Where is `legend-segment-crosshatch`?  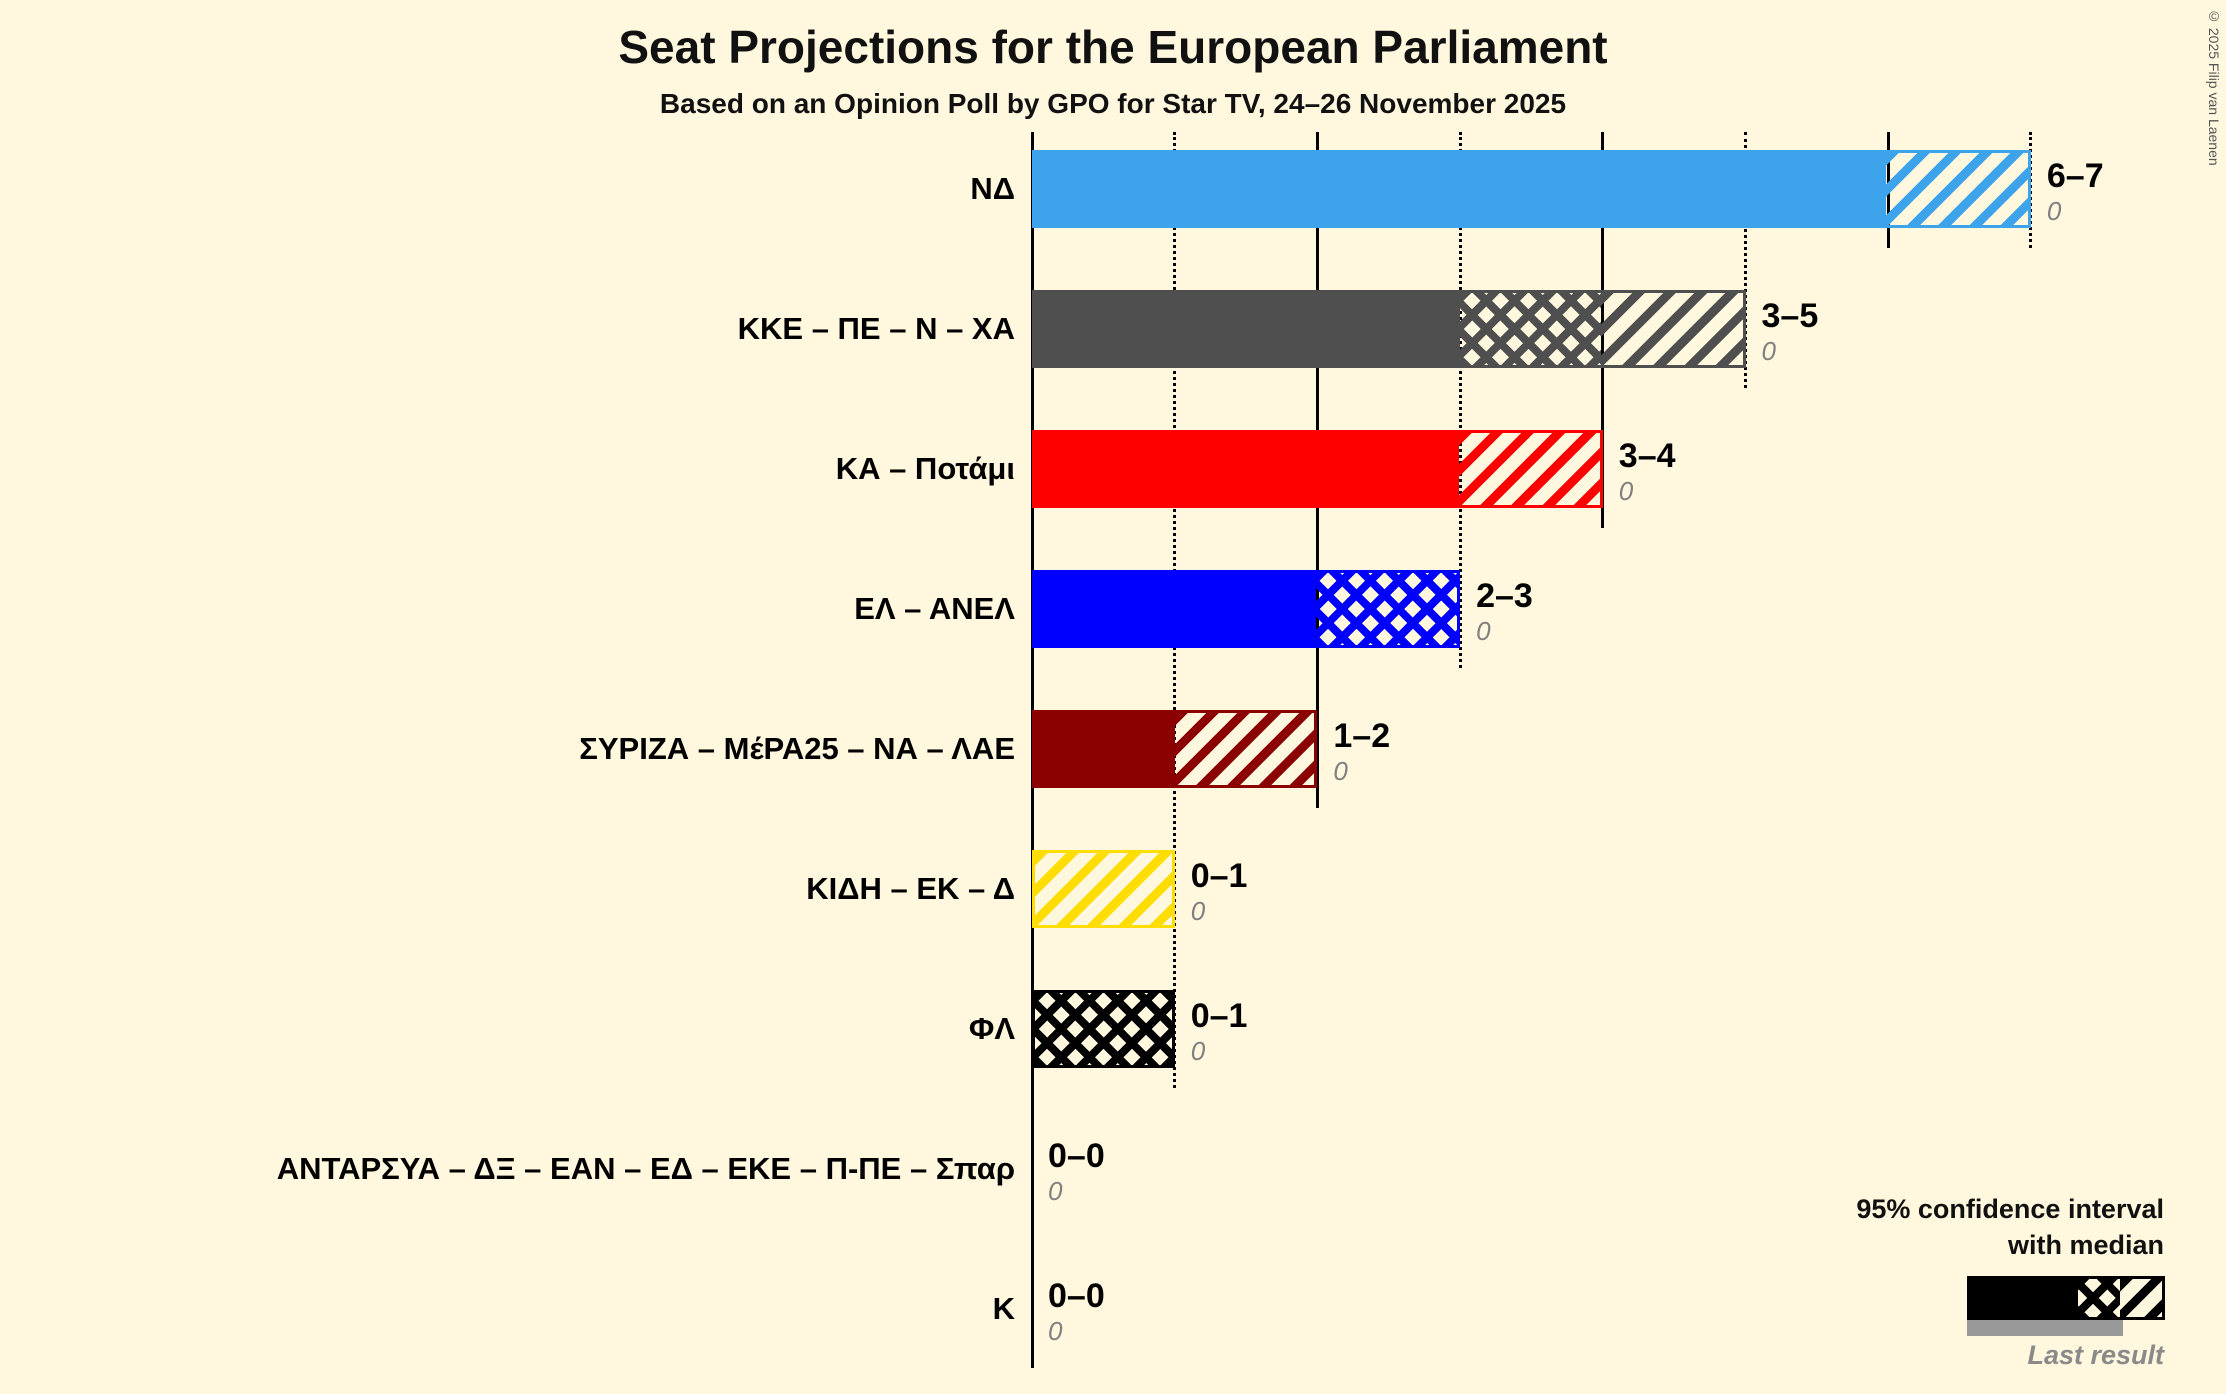 legend-segment-crosshatch is located at coordinates (2098, 1298).